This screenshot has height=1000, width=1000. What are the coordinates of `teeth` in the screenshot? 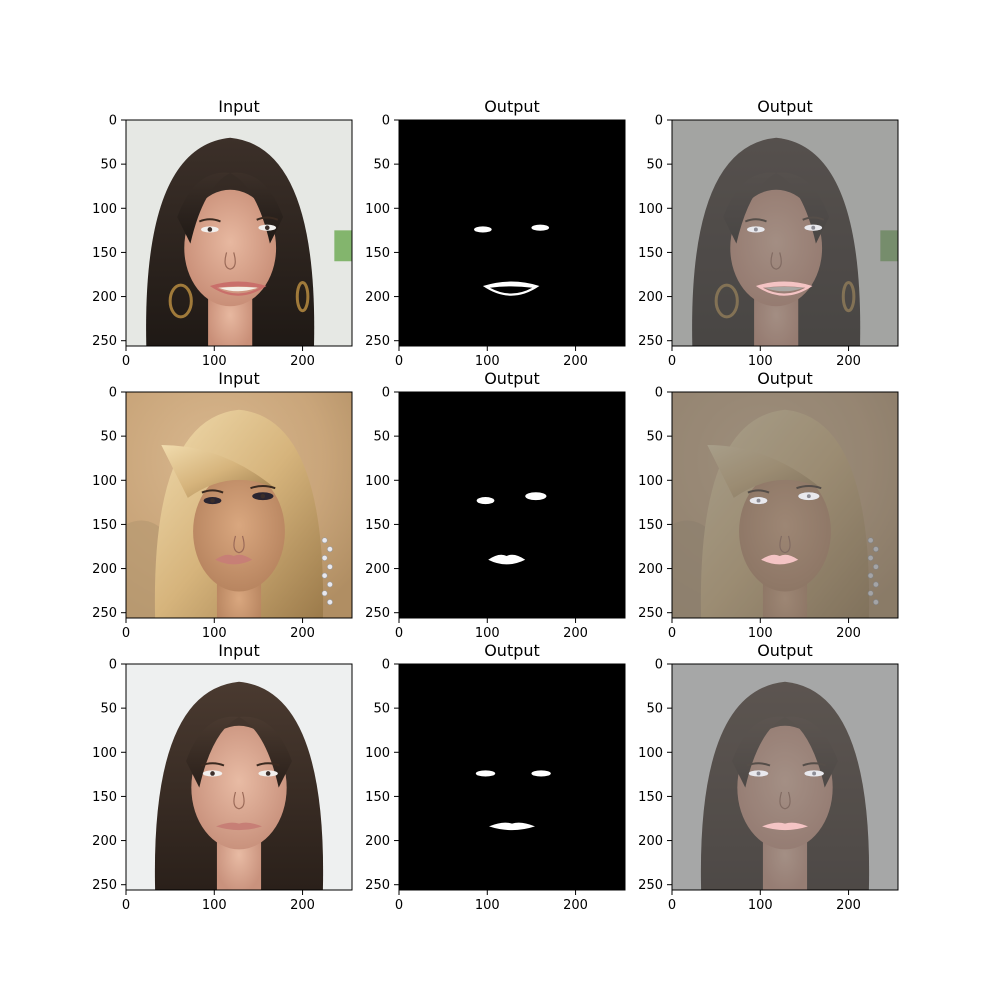 It's located at (238, 289).